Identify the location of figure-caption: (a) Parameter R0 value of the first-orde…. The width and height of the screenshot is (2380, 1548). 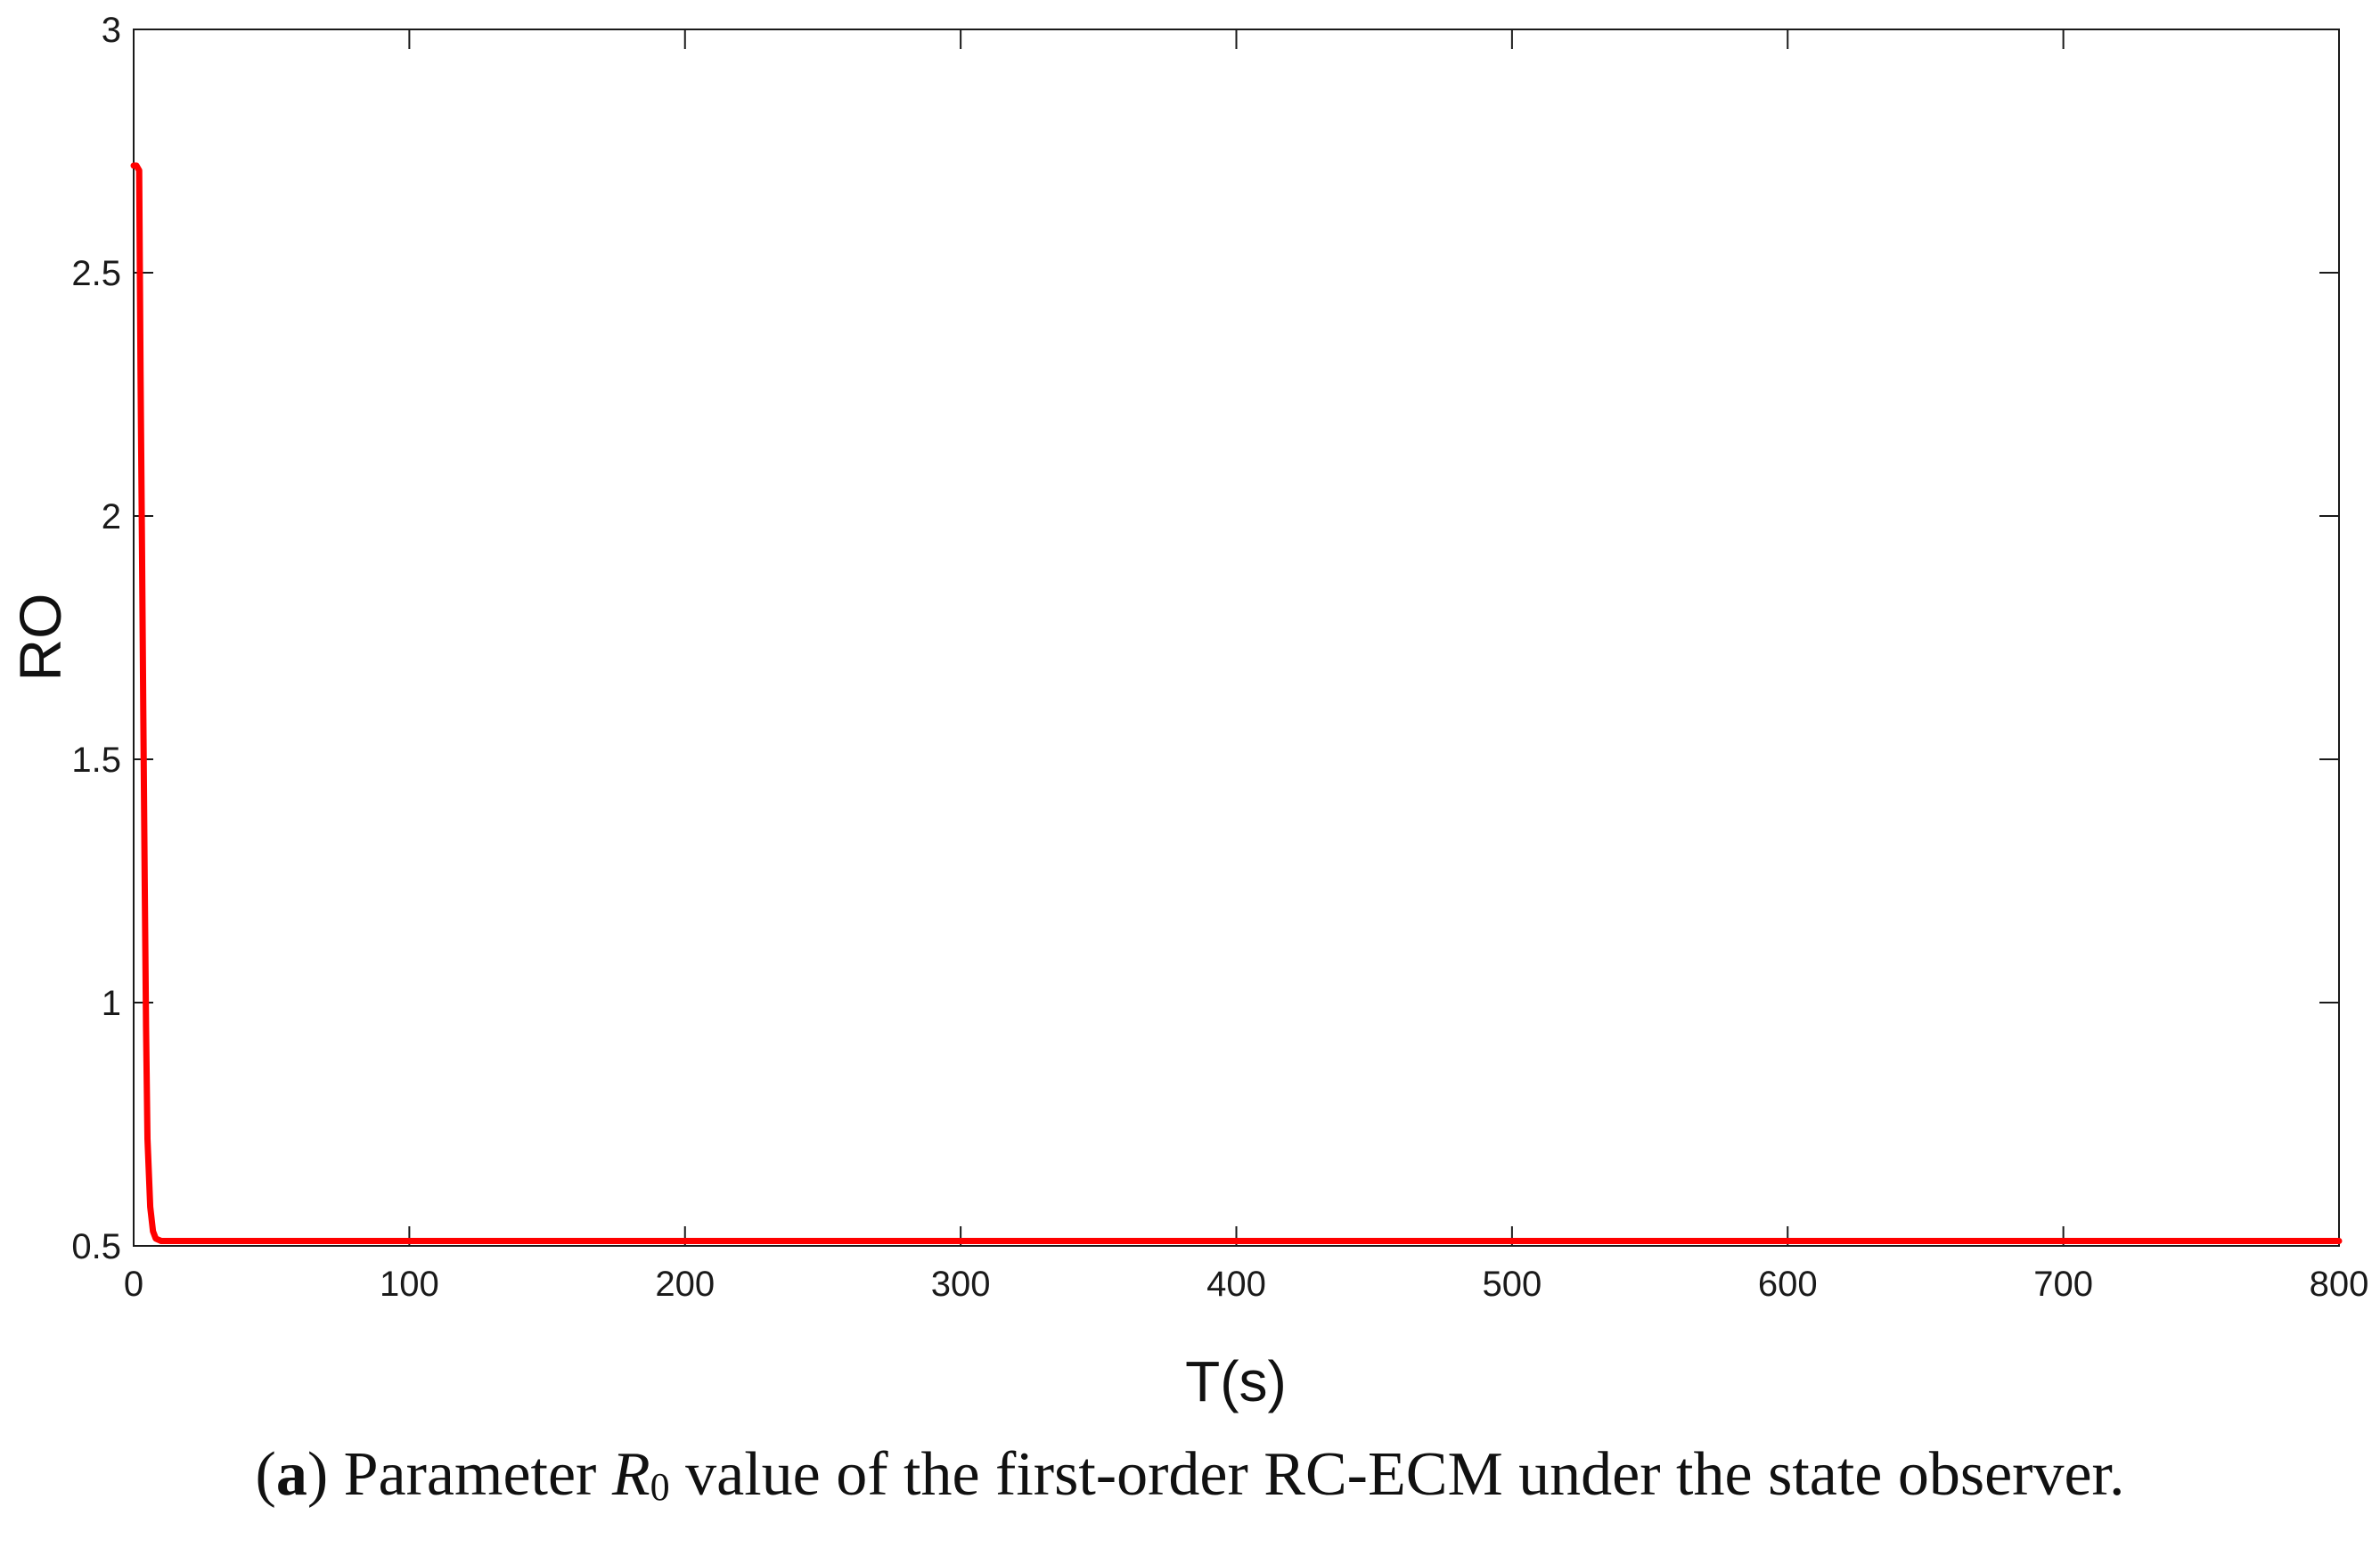
(1190, 1474).